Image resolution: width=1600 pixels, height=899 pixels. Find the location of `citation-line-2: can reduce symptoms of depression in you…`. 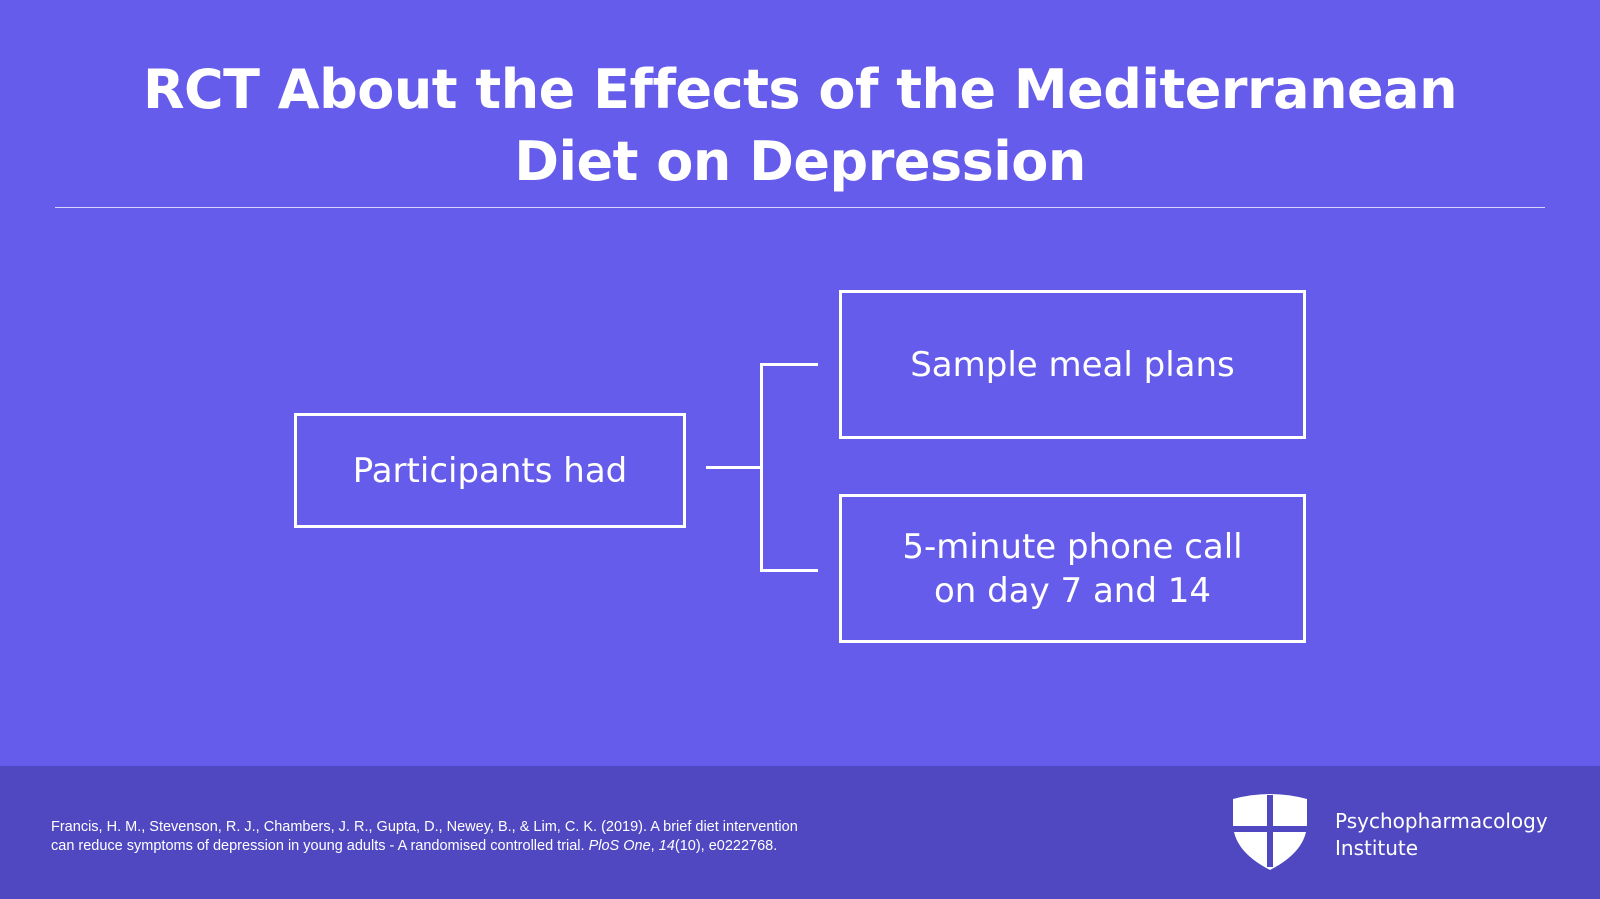

citation-line-2: can reduce symptoms of depression in you… is located at coordinates (501, 846).